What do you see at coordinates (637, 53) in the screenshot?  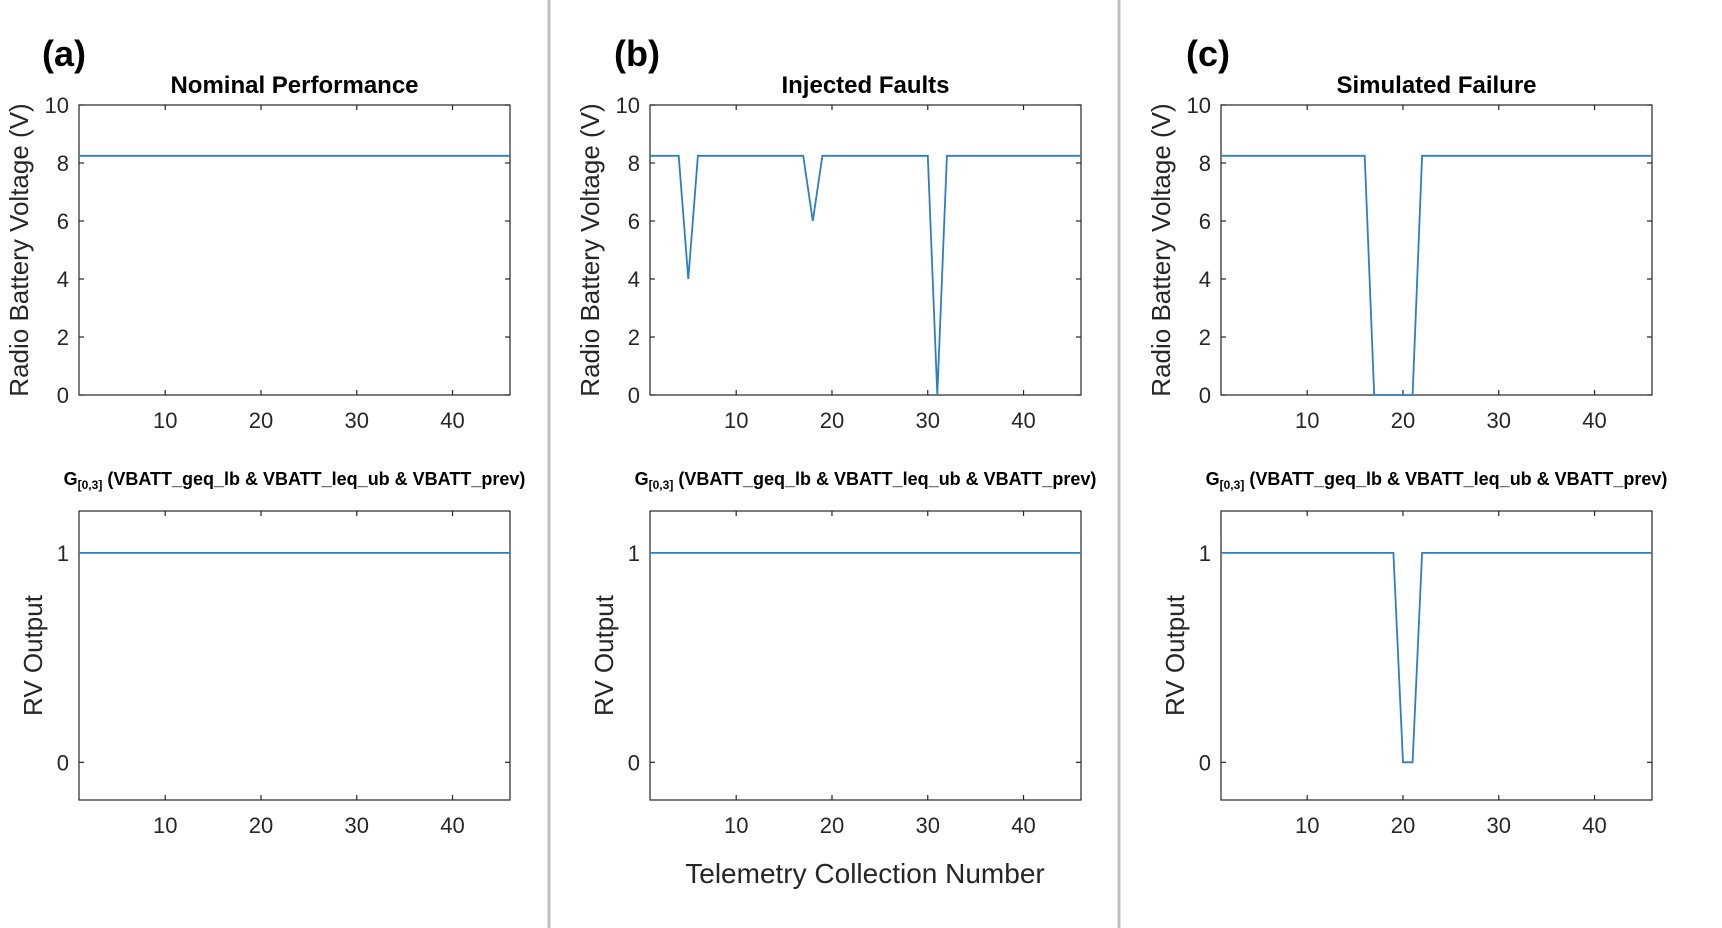 I see `panel-letter: (b)` at bounding box center [637, 53].